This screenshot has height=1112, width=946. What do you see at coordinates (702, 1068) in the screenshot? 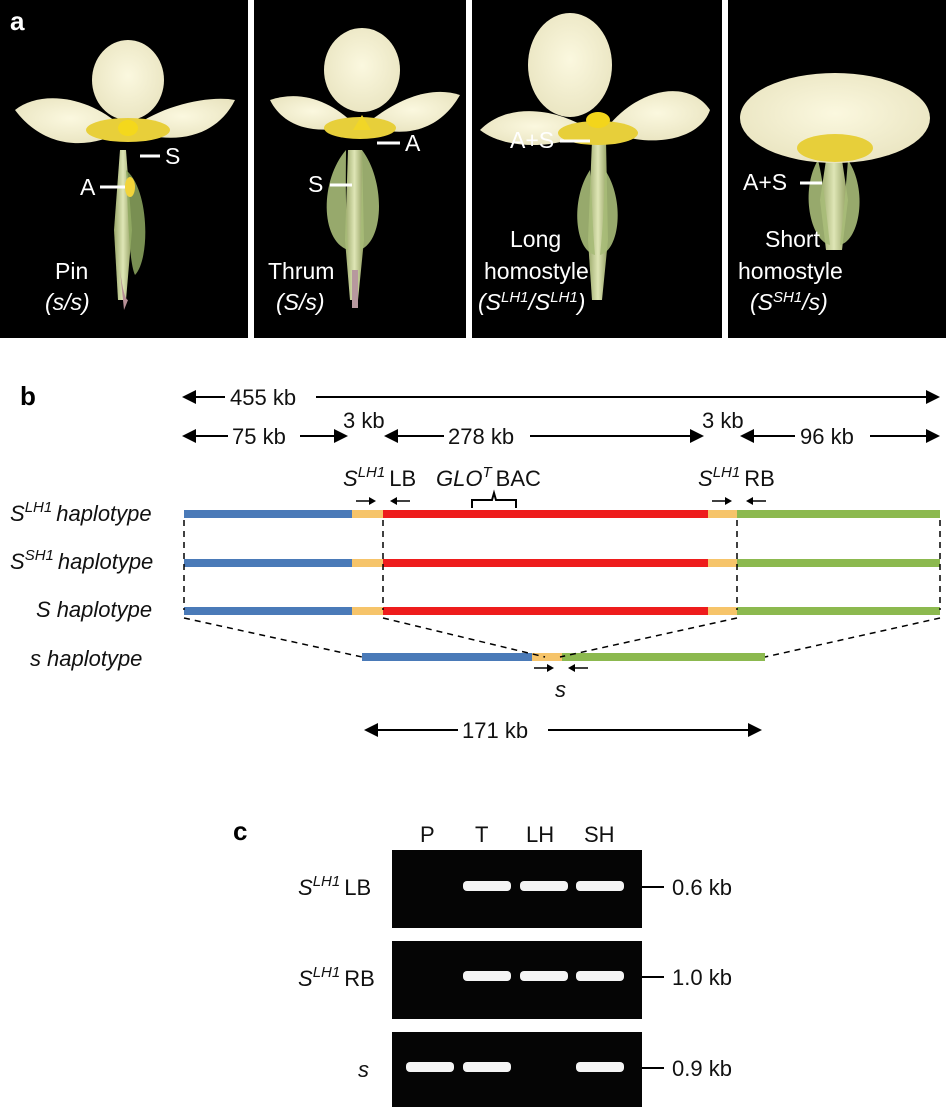
I see `size-label-s: 0.9 kb` at bounding box center [702, 1068].